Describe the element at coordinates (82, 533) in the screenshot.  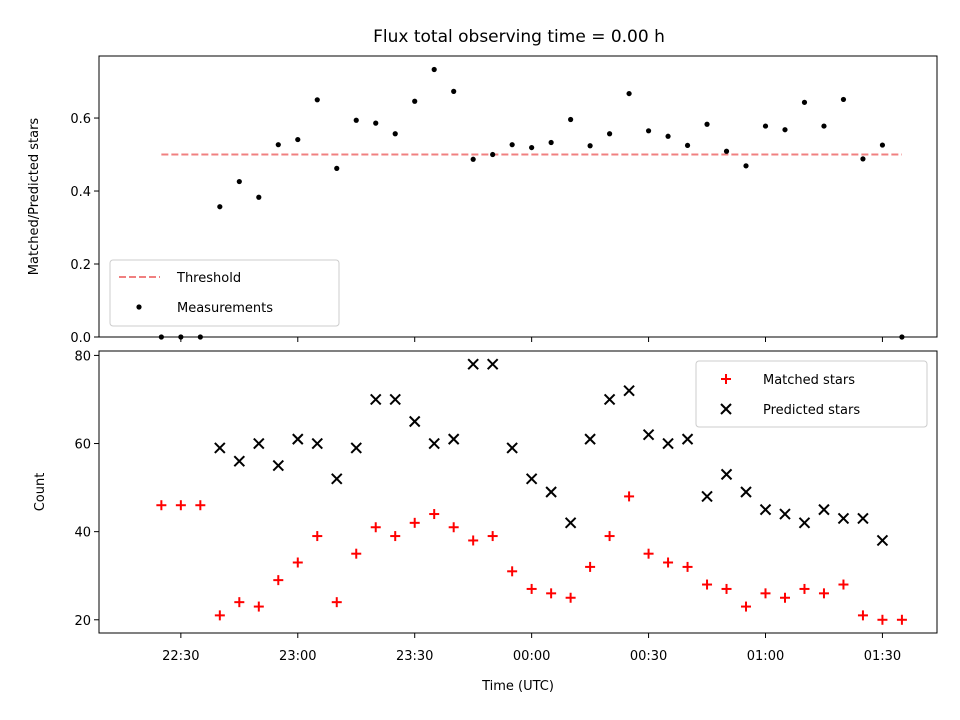
I see `y-tick-label: 40` at that location.